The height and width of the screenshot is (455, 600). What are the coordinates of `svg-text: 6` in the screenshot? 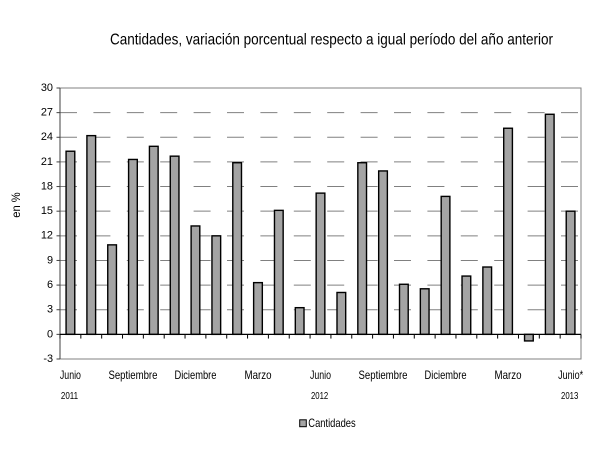 It's located at (50, 285).